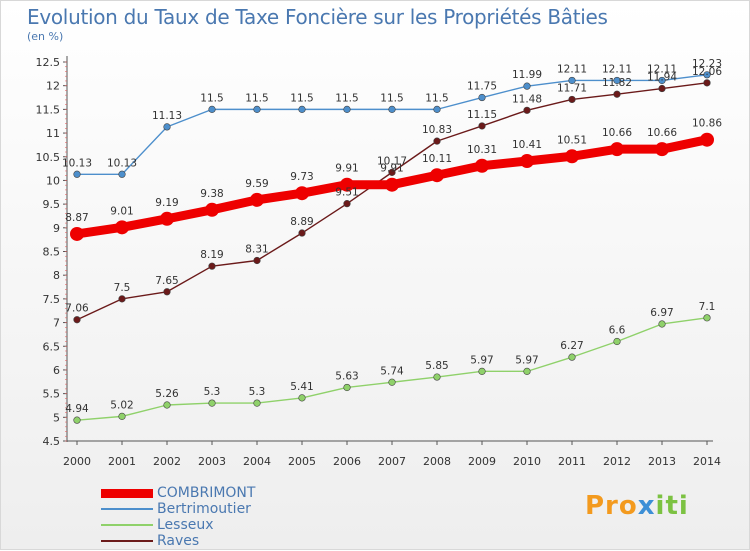 The image size is (750, 551). What do you see at coordinates (301, 222) in the screenshot?
I see `data-label: 8.89` at bounding box center [301, 222].